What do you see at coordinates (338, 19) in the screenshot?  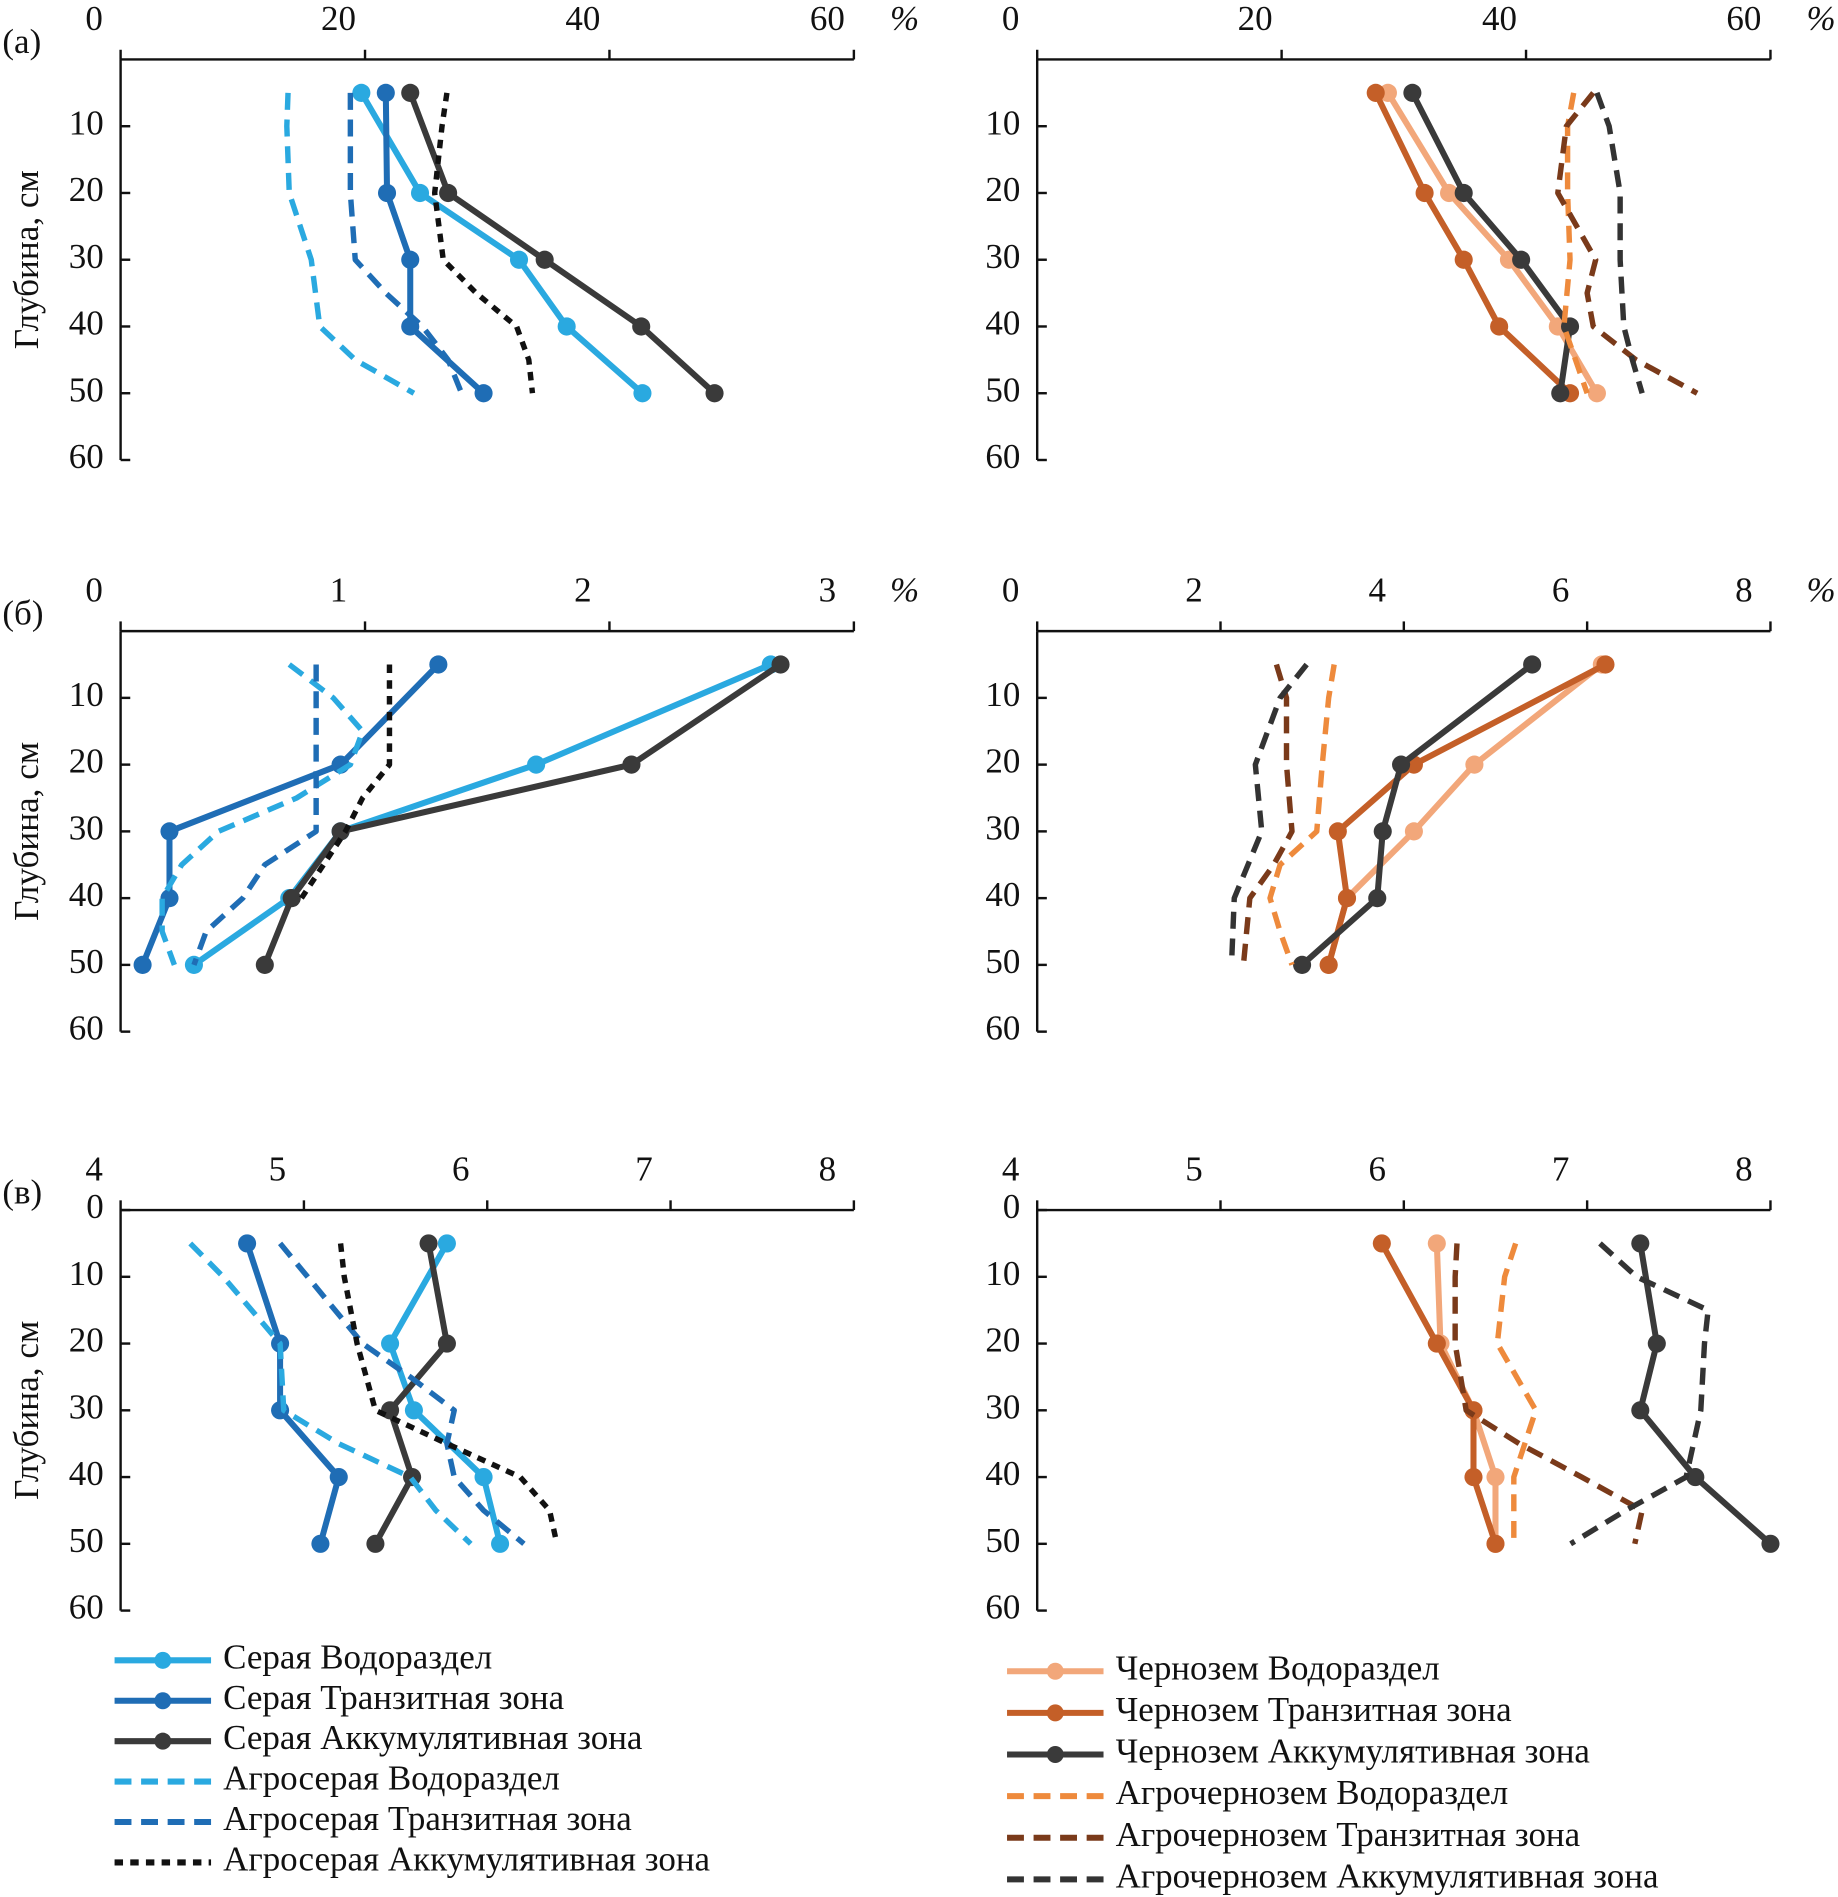 I see `x-tick-label: 20` at bounding box center [338, 19].